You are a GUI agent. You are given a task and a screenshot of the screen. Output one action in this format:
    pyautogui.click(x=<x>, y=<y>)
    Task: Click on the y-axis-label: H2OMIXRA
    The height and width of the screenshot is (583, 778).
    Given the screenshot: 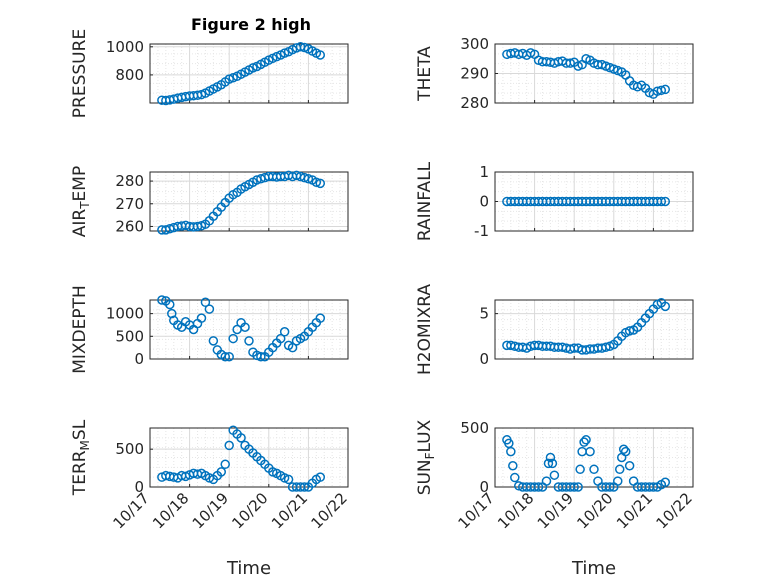 What is the action you would take?
    pyautogui.click(x=425, y=329)
    